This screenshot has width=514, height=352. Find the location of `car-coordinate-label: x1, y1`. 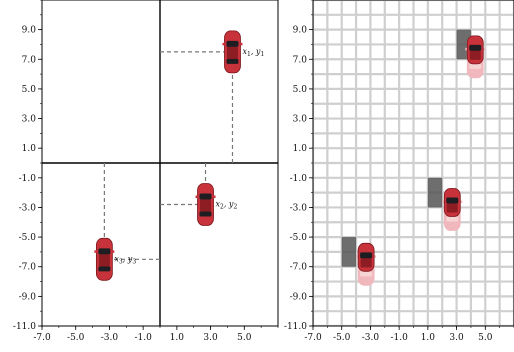

car-coordinate-label: x1, y1 is located at coordinates (253, 52).